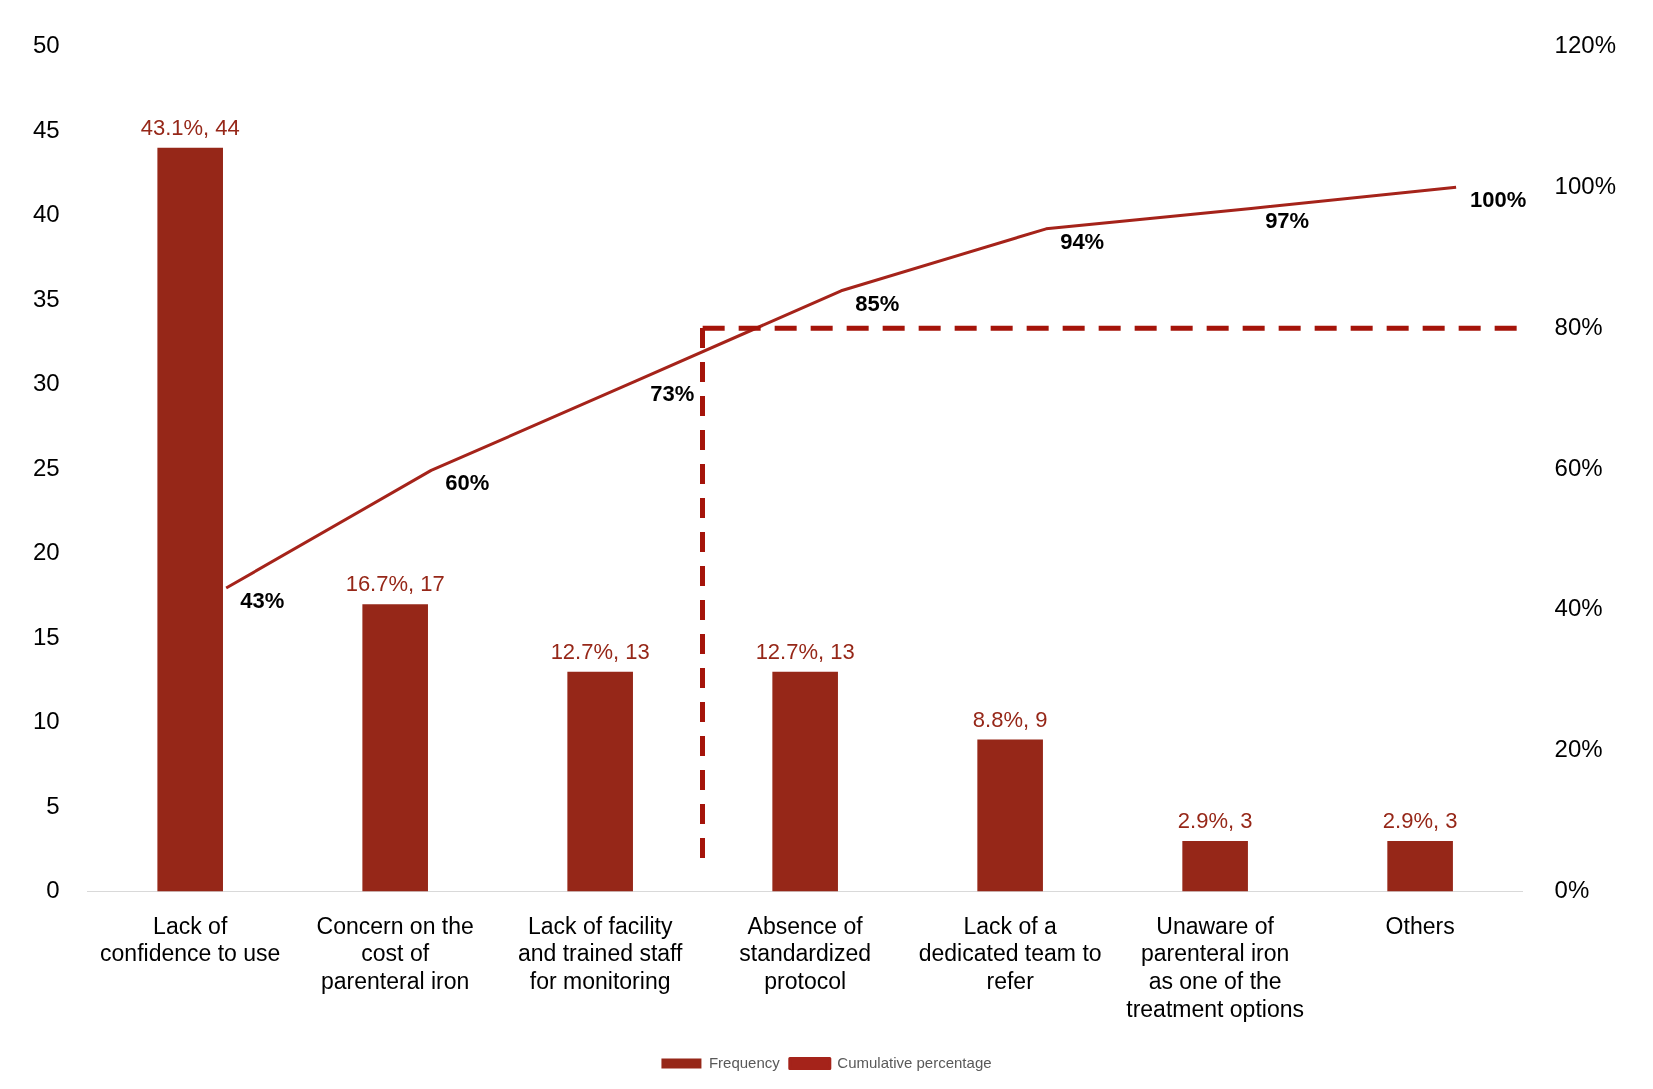 The height and width of the screenshot is (1089, 1653). Describe the element at coordinates (744, 1062) in the screenshot. I see `legend-label: Frequency` at that location.